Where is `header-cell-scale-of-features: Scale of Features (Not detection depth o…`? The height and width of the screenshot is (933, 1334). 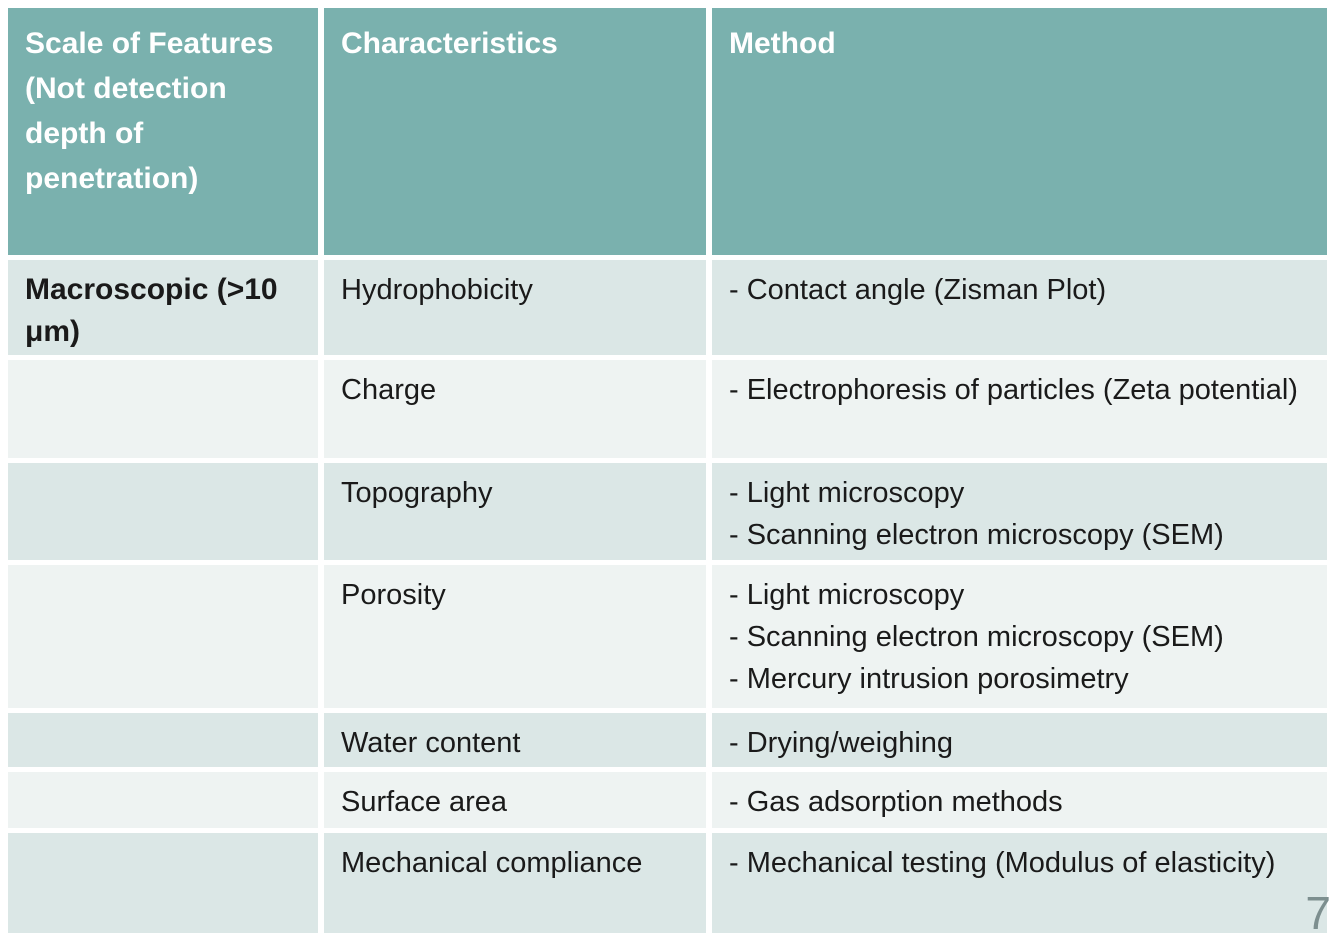 header-cell-scale-of-features: Scale of Features (Not detection depth o… is located at coordinates (163, 131).